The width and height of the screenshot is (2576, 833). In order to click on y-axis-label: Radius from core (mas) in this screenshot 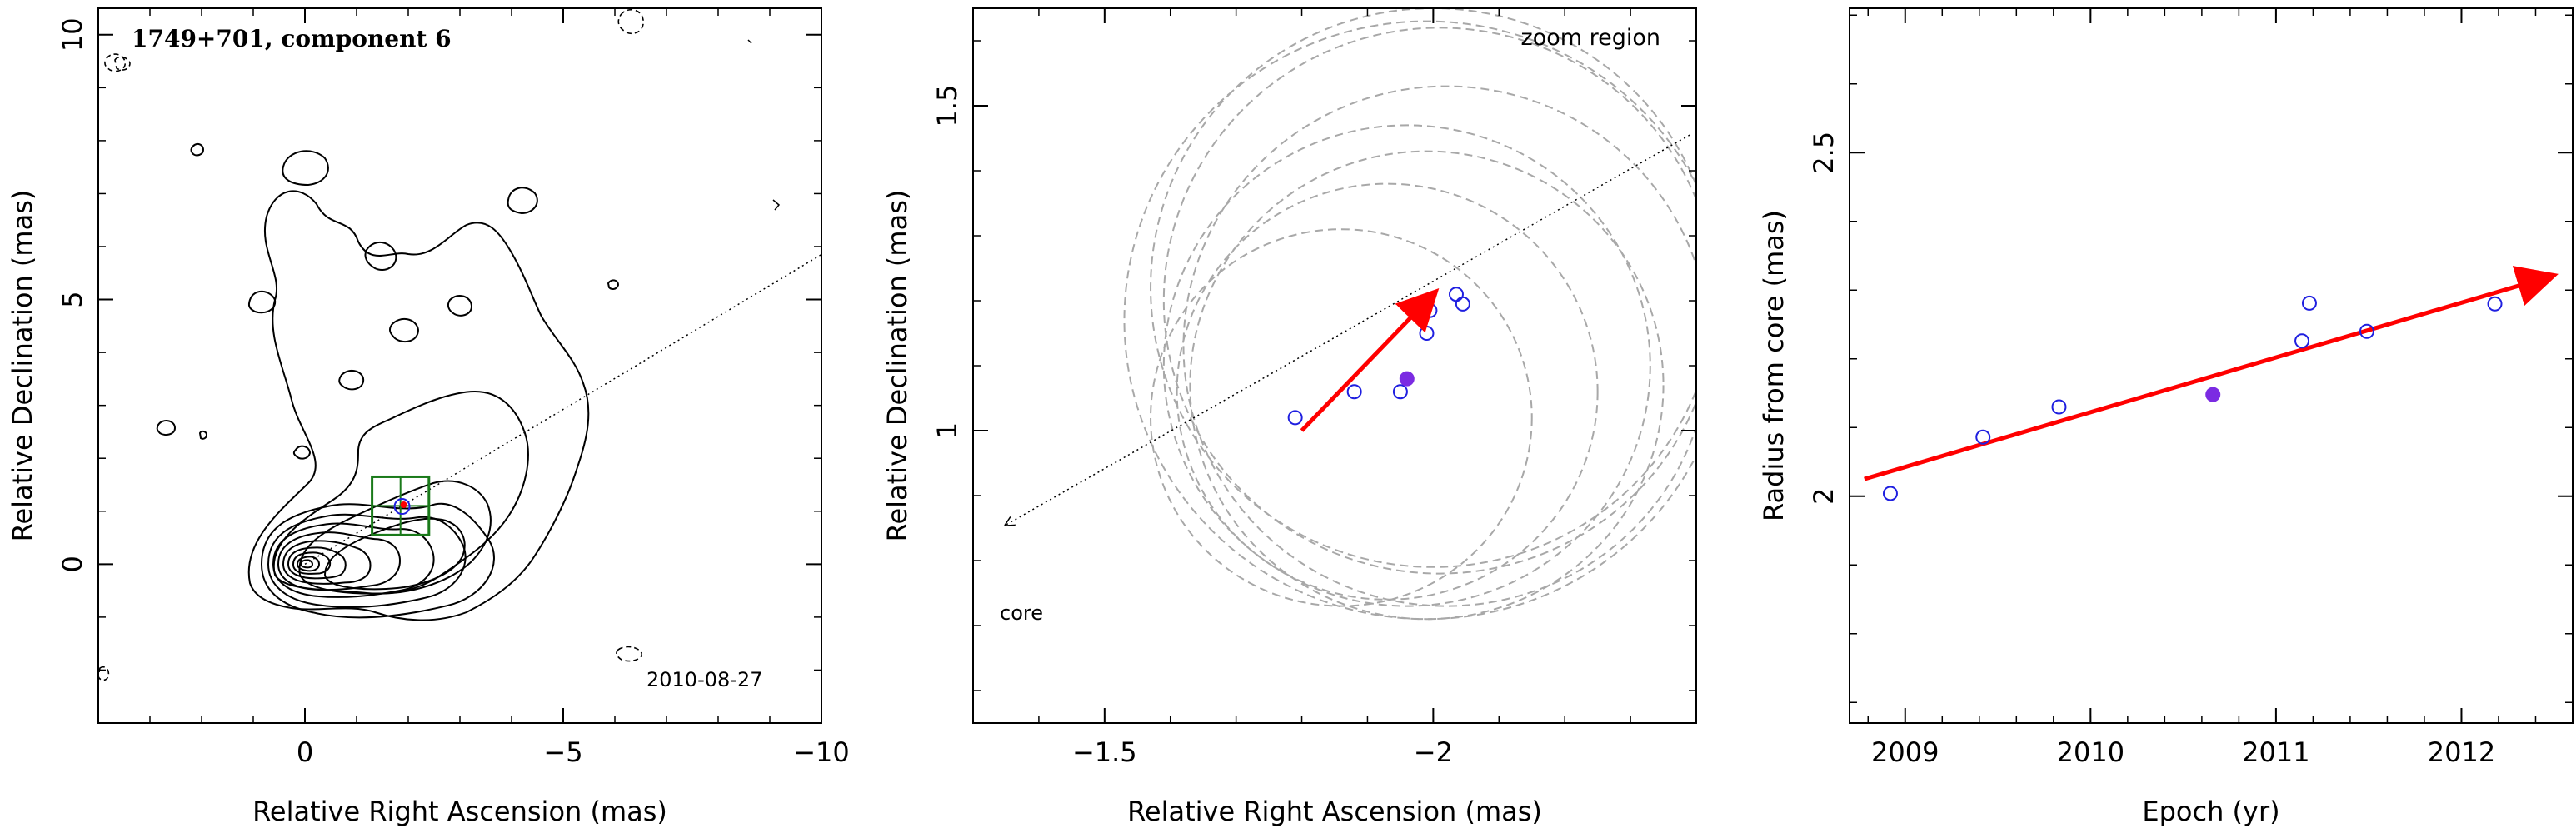, I will do `click(1774, 365)`.